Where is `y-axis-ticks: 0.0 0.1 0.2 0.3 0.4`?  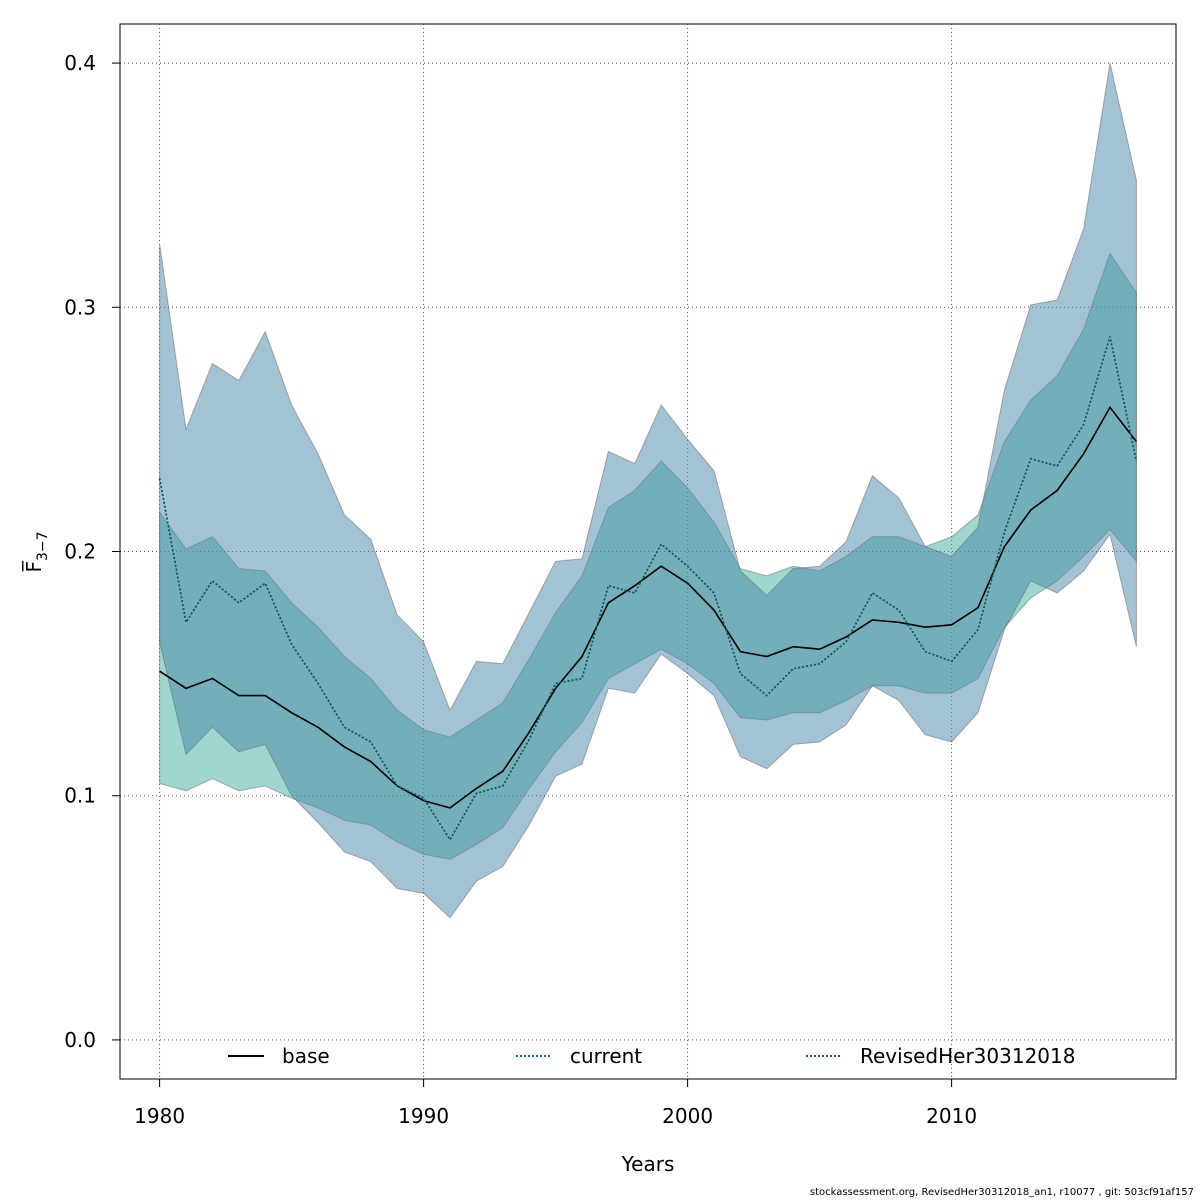
y-axis-ticks: 0.0 0.1 0.2 0.3 0.4 is located at coordinates (92, 551).